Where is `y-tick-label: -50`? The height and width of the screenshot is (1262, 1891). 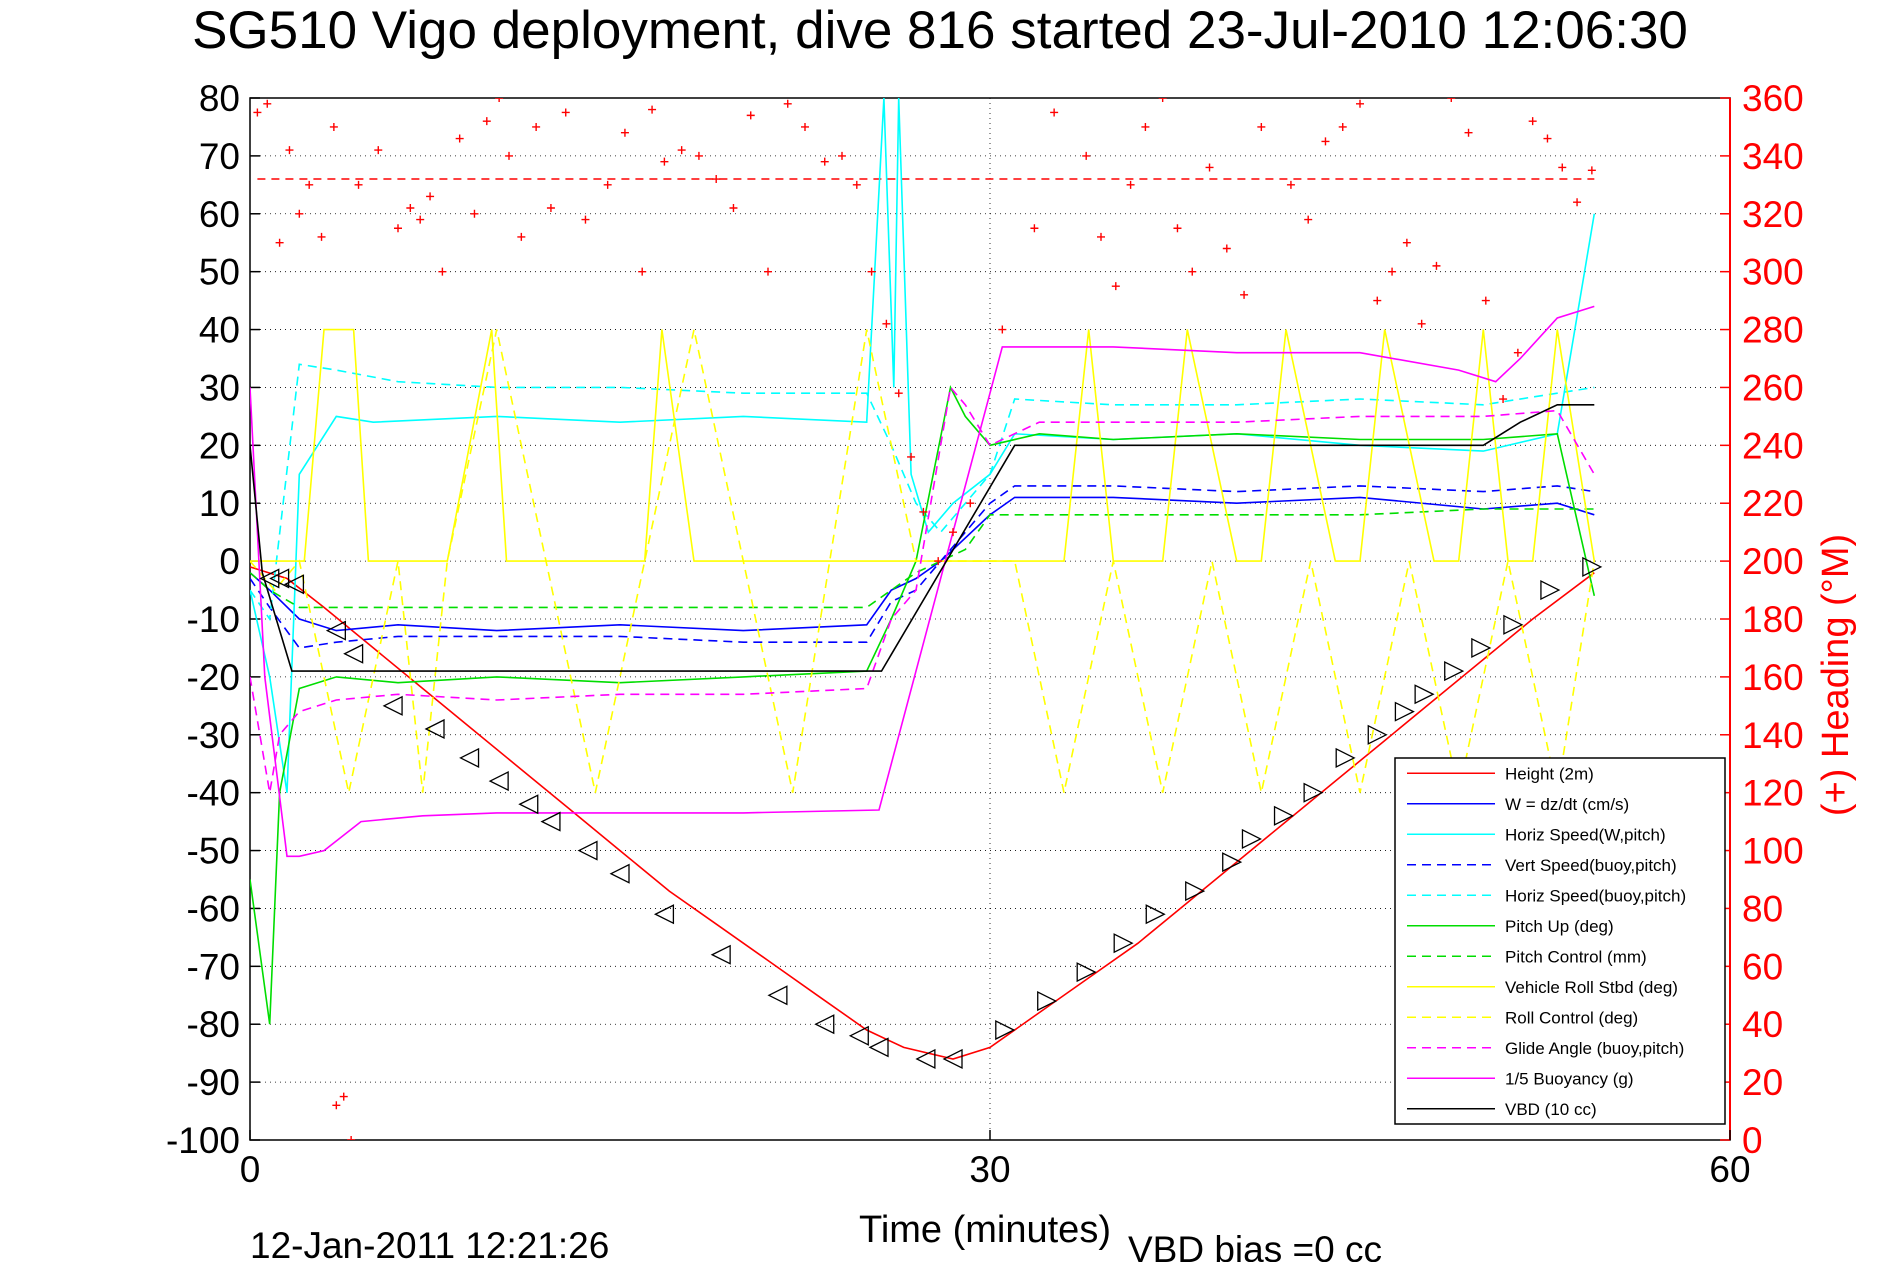 y-tick-label: -50 is located at coordinates (213, 851).